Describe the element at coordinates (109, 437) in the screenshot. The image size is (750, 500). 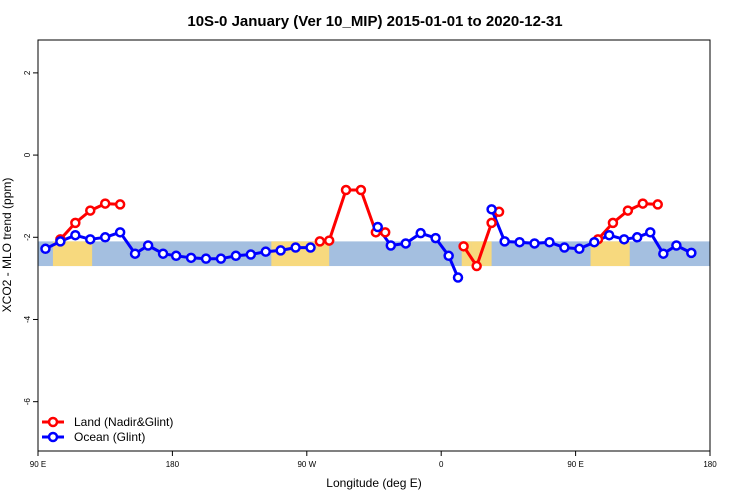
I see `legend-ocean-label: Ocean (Glint)` at that location.